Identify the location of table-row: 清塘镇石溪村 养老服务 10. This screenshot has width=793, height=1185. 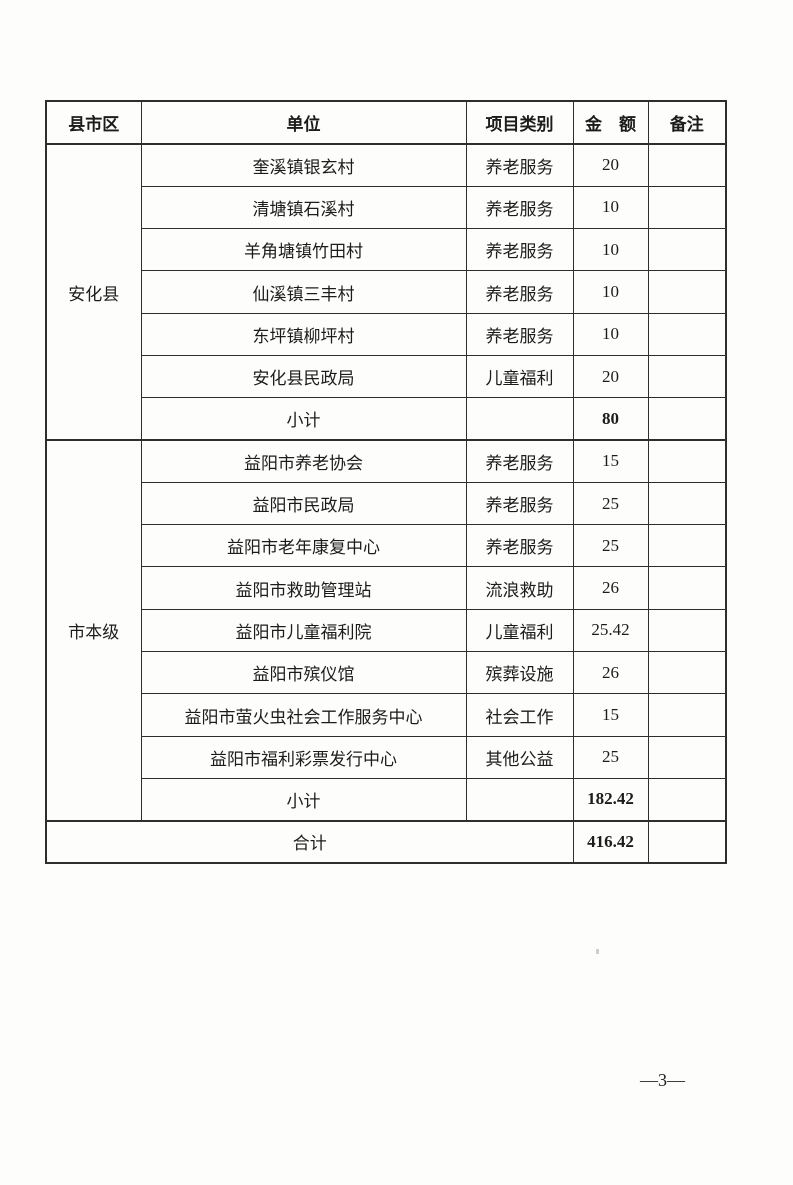
(386, 207).